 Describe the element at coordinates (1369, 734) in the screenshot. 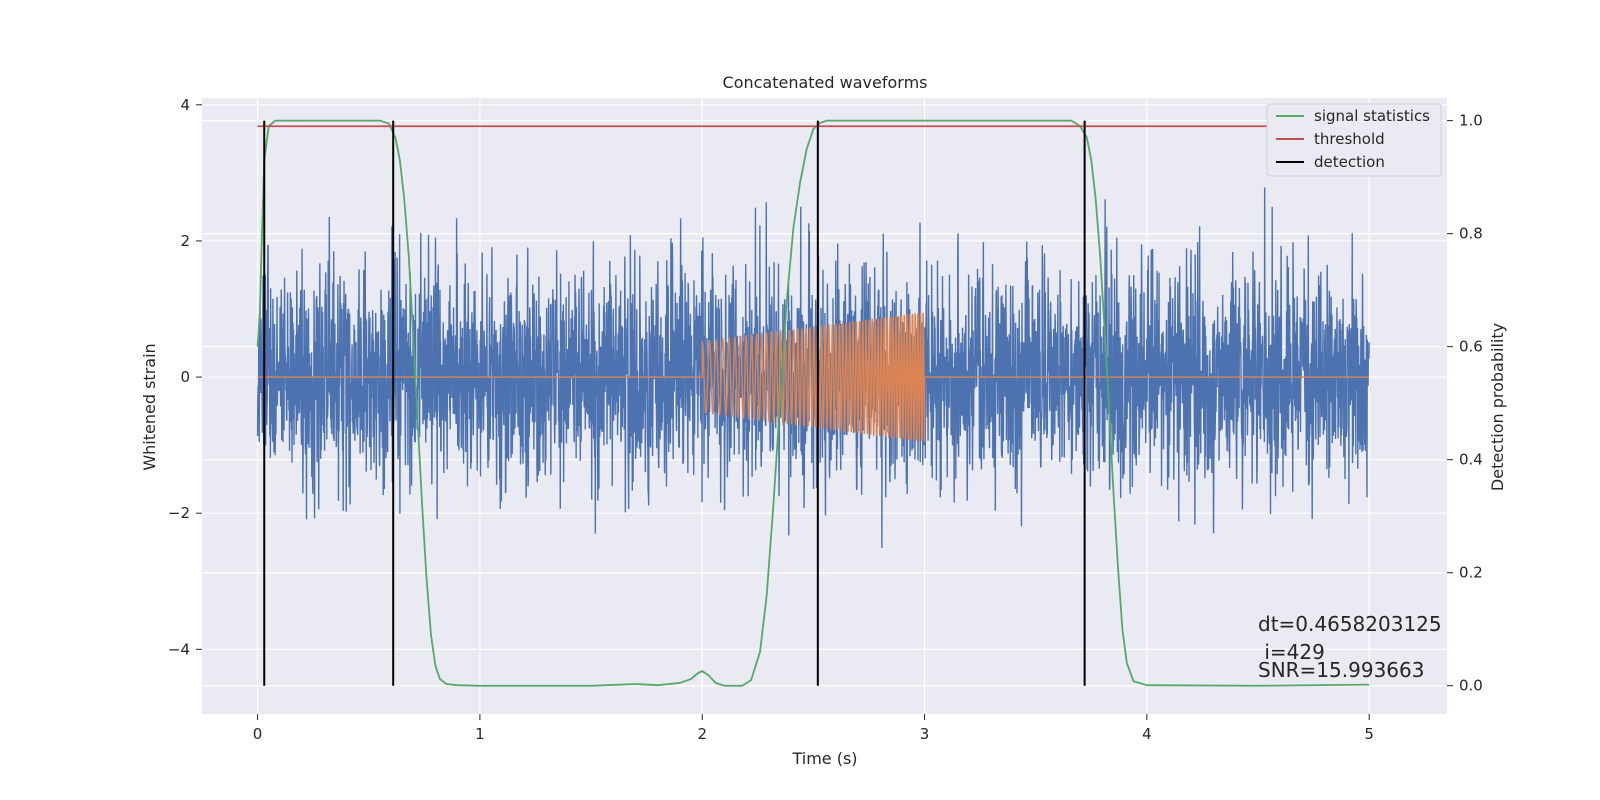

I see `tick-label-x: 5` at that location.